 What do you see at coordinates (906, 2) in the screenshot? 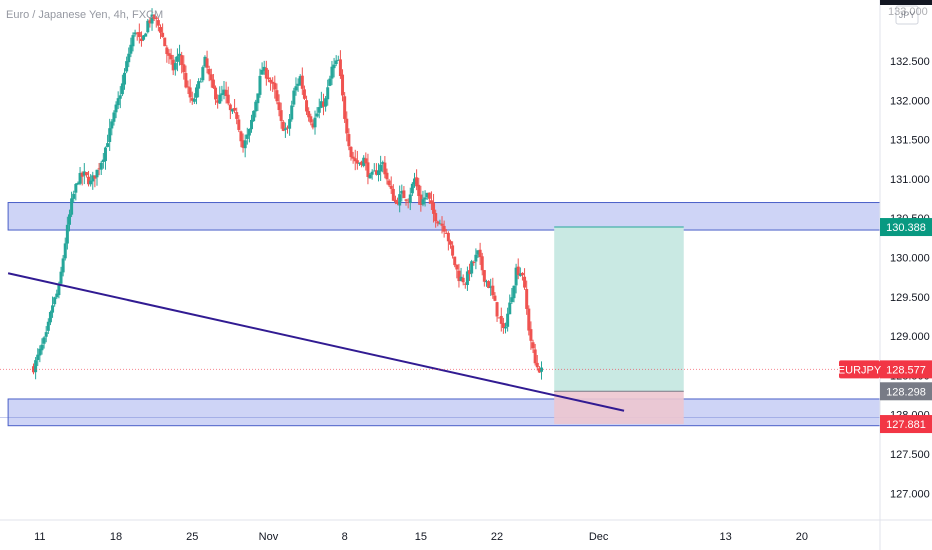
I see `top-badge` at bounding box center [906, 2].